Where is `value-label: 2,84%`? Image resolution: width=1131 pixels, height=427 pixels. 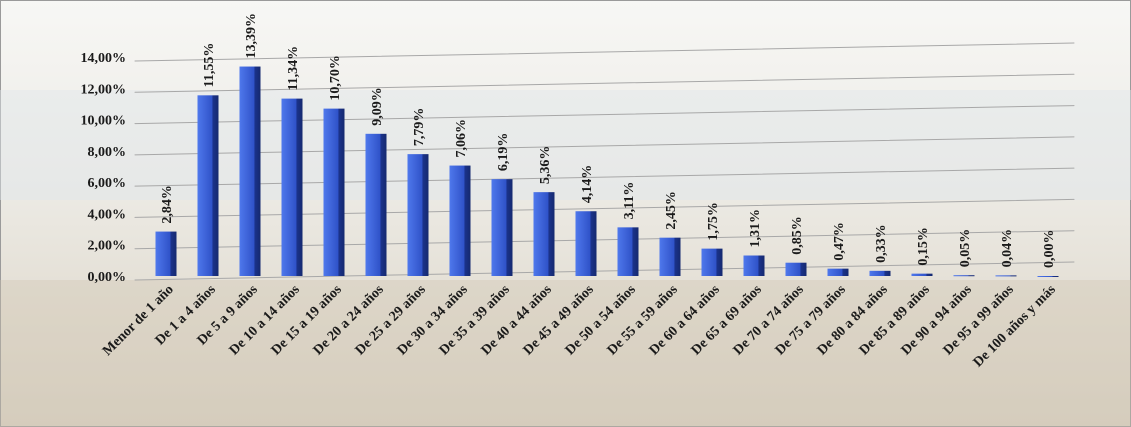
value-label: 2,84% is located at coordinates (167, 204).